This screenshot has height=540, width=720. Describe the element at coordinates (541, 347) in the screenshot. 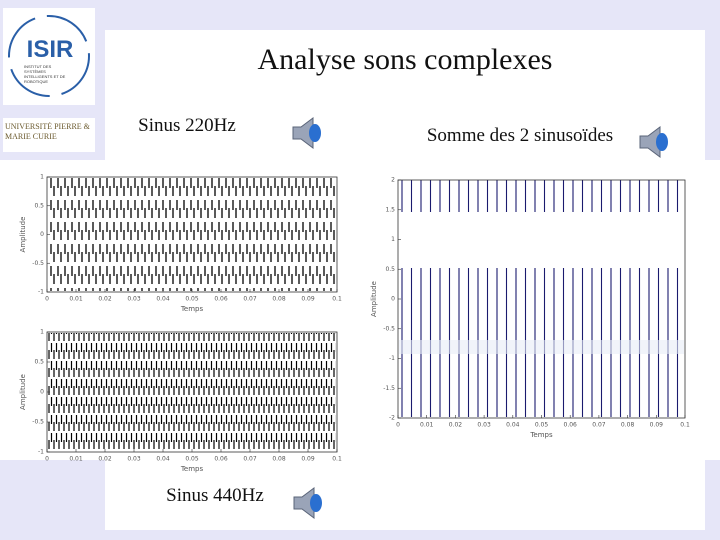

I see `waveform-band` at that location.